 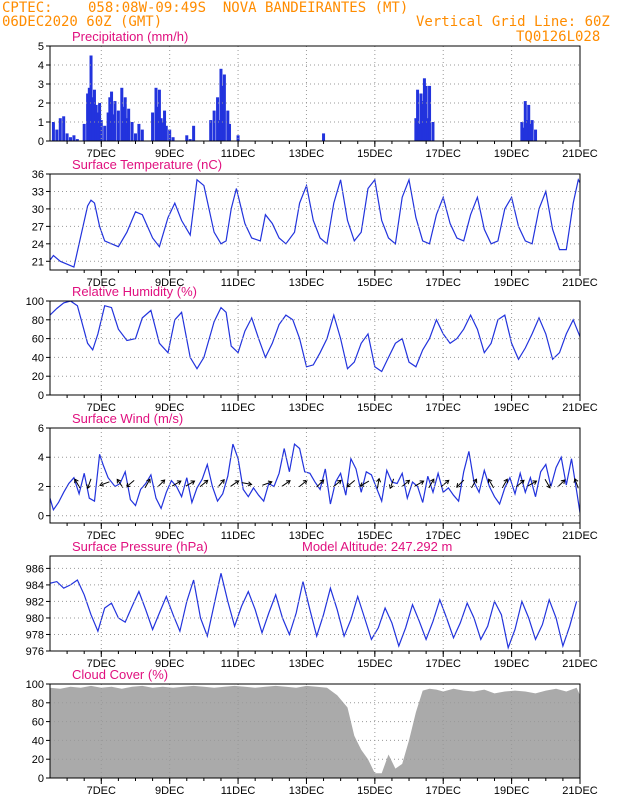 What do you see at coordinates (169, 664) in the screenshot?
I see `xtick-label-pressure-1: 9DEC` at bounding box center [169, 664].